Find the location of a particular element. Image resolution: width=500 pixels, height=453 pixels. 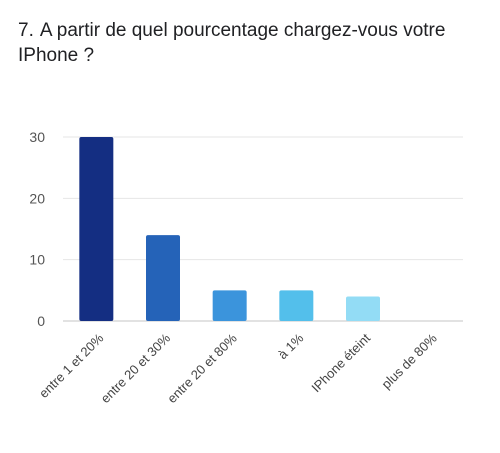

x-tick-label: plus de 80% is located at coordinates (410, 361).